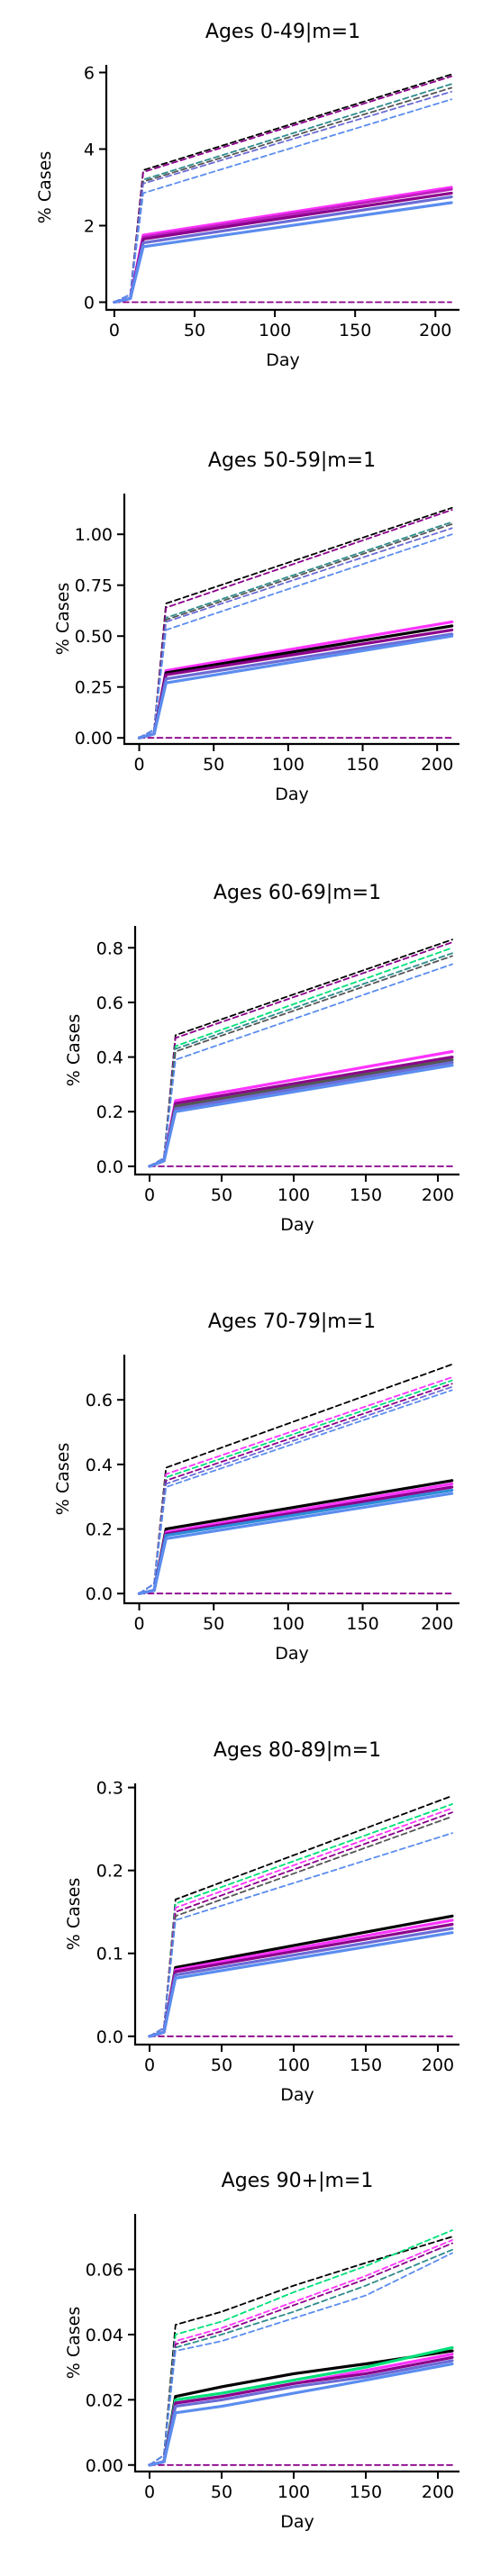 The height and width of the screenshot is (2576, 482). What do you see at coordinates (298, 893) in the screenshot?
I see `panel-3-title: Ages 60-69|m=1` at bounding box center [298, 893].